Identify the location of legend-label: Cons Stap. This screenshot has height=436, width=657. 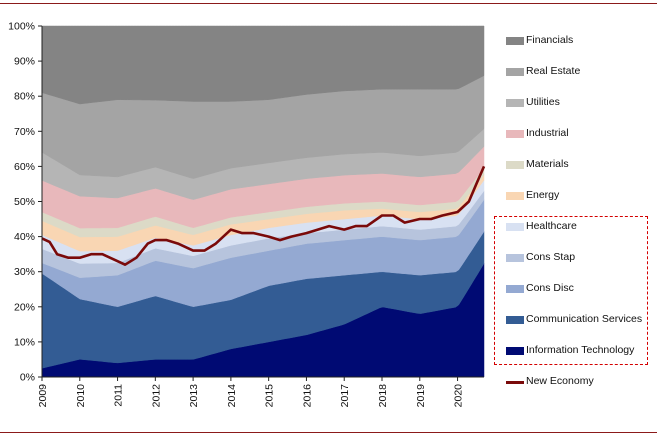
(551, 257).